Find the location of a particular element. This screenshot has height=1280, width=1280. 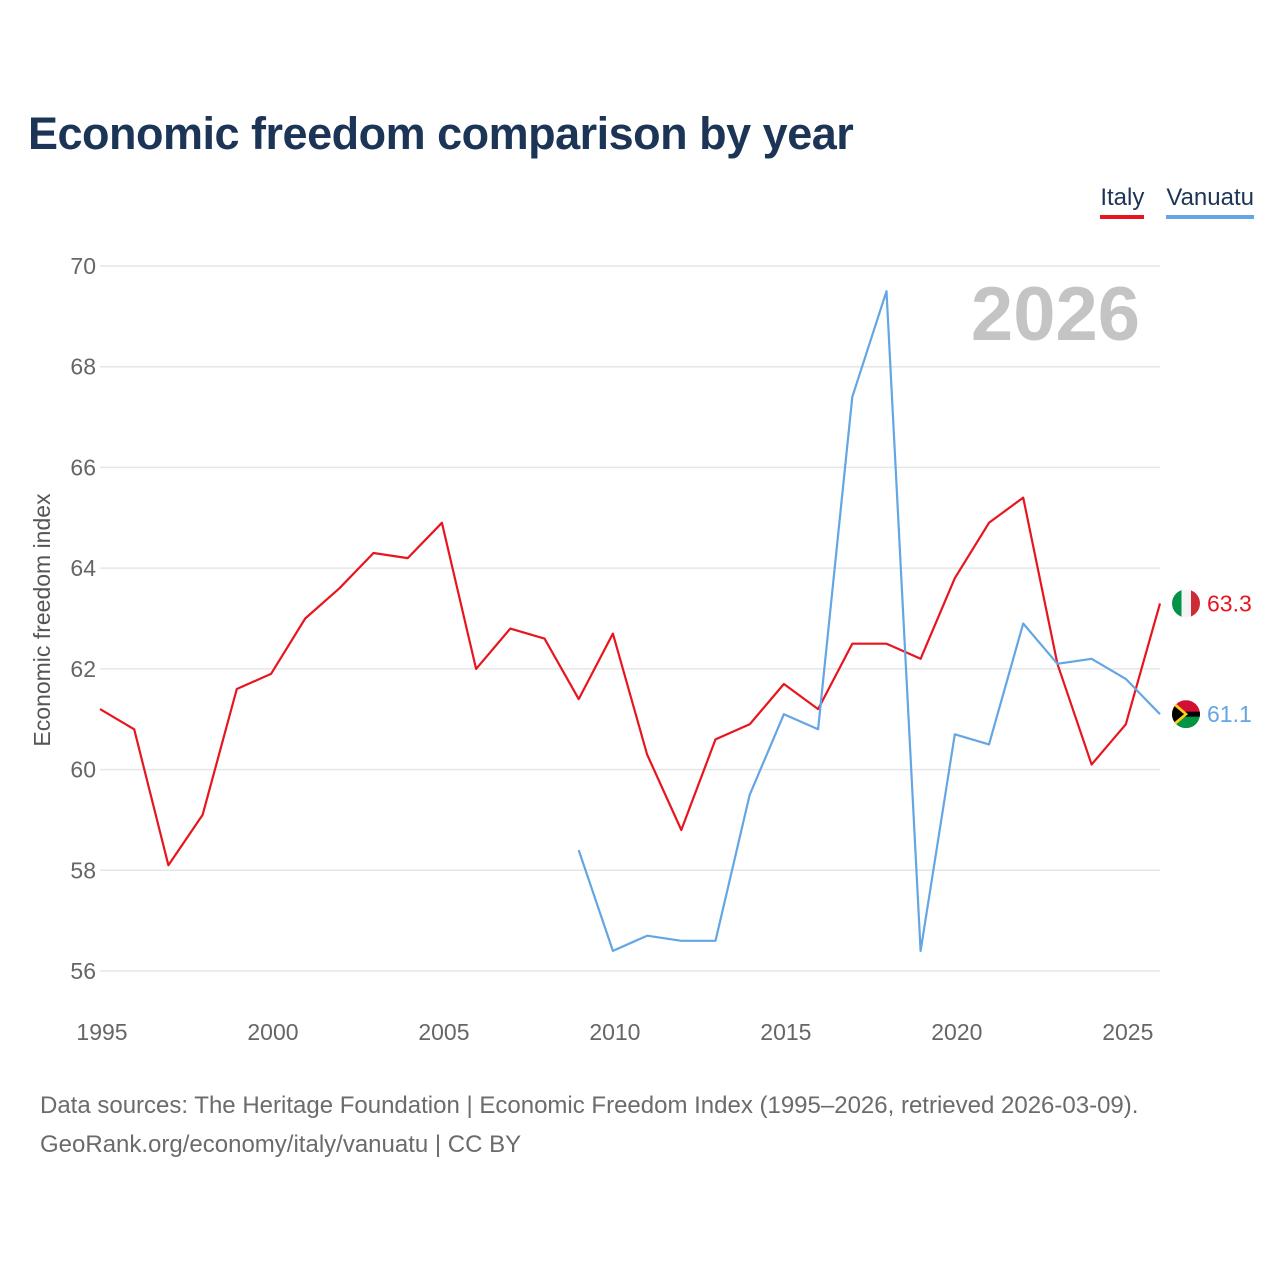

vanuatu-flag-icon is located at coordinates (1186, 714).